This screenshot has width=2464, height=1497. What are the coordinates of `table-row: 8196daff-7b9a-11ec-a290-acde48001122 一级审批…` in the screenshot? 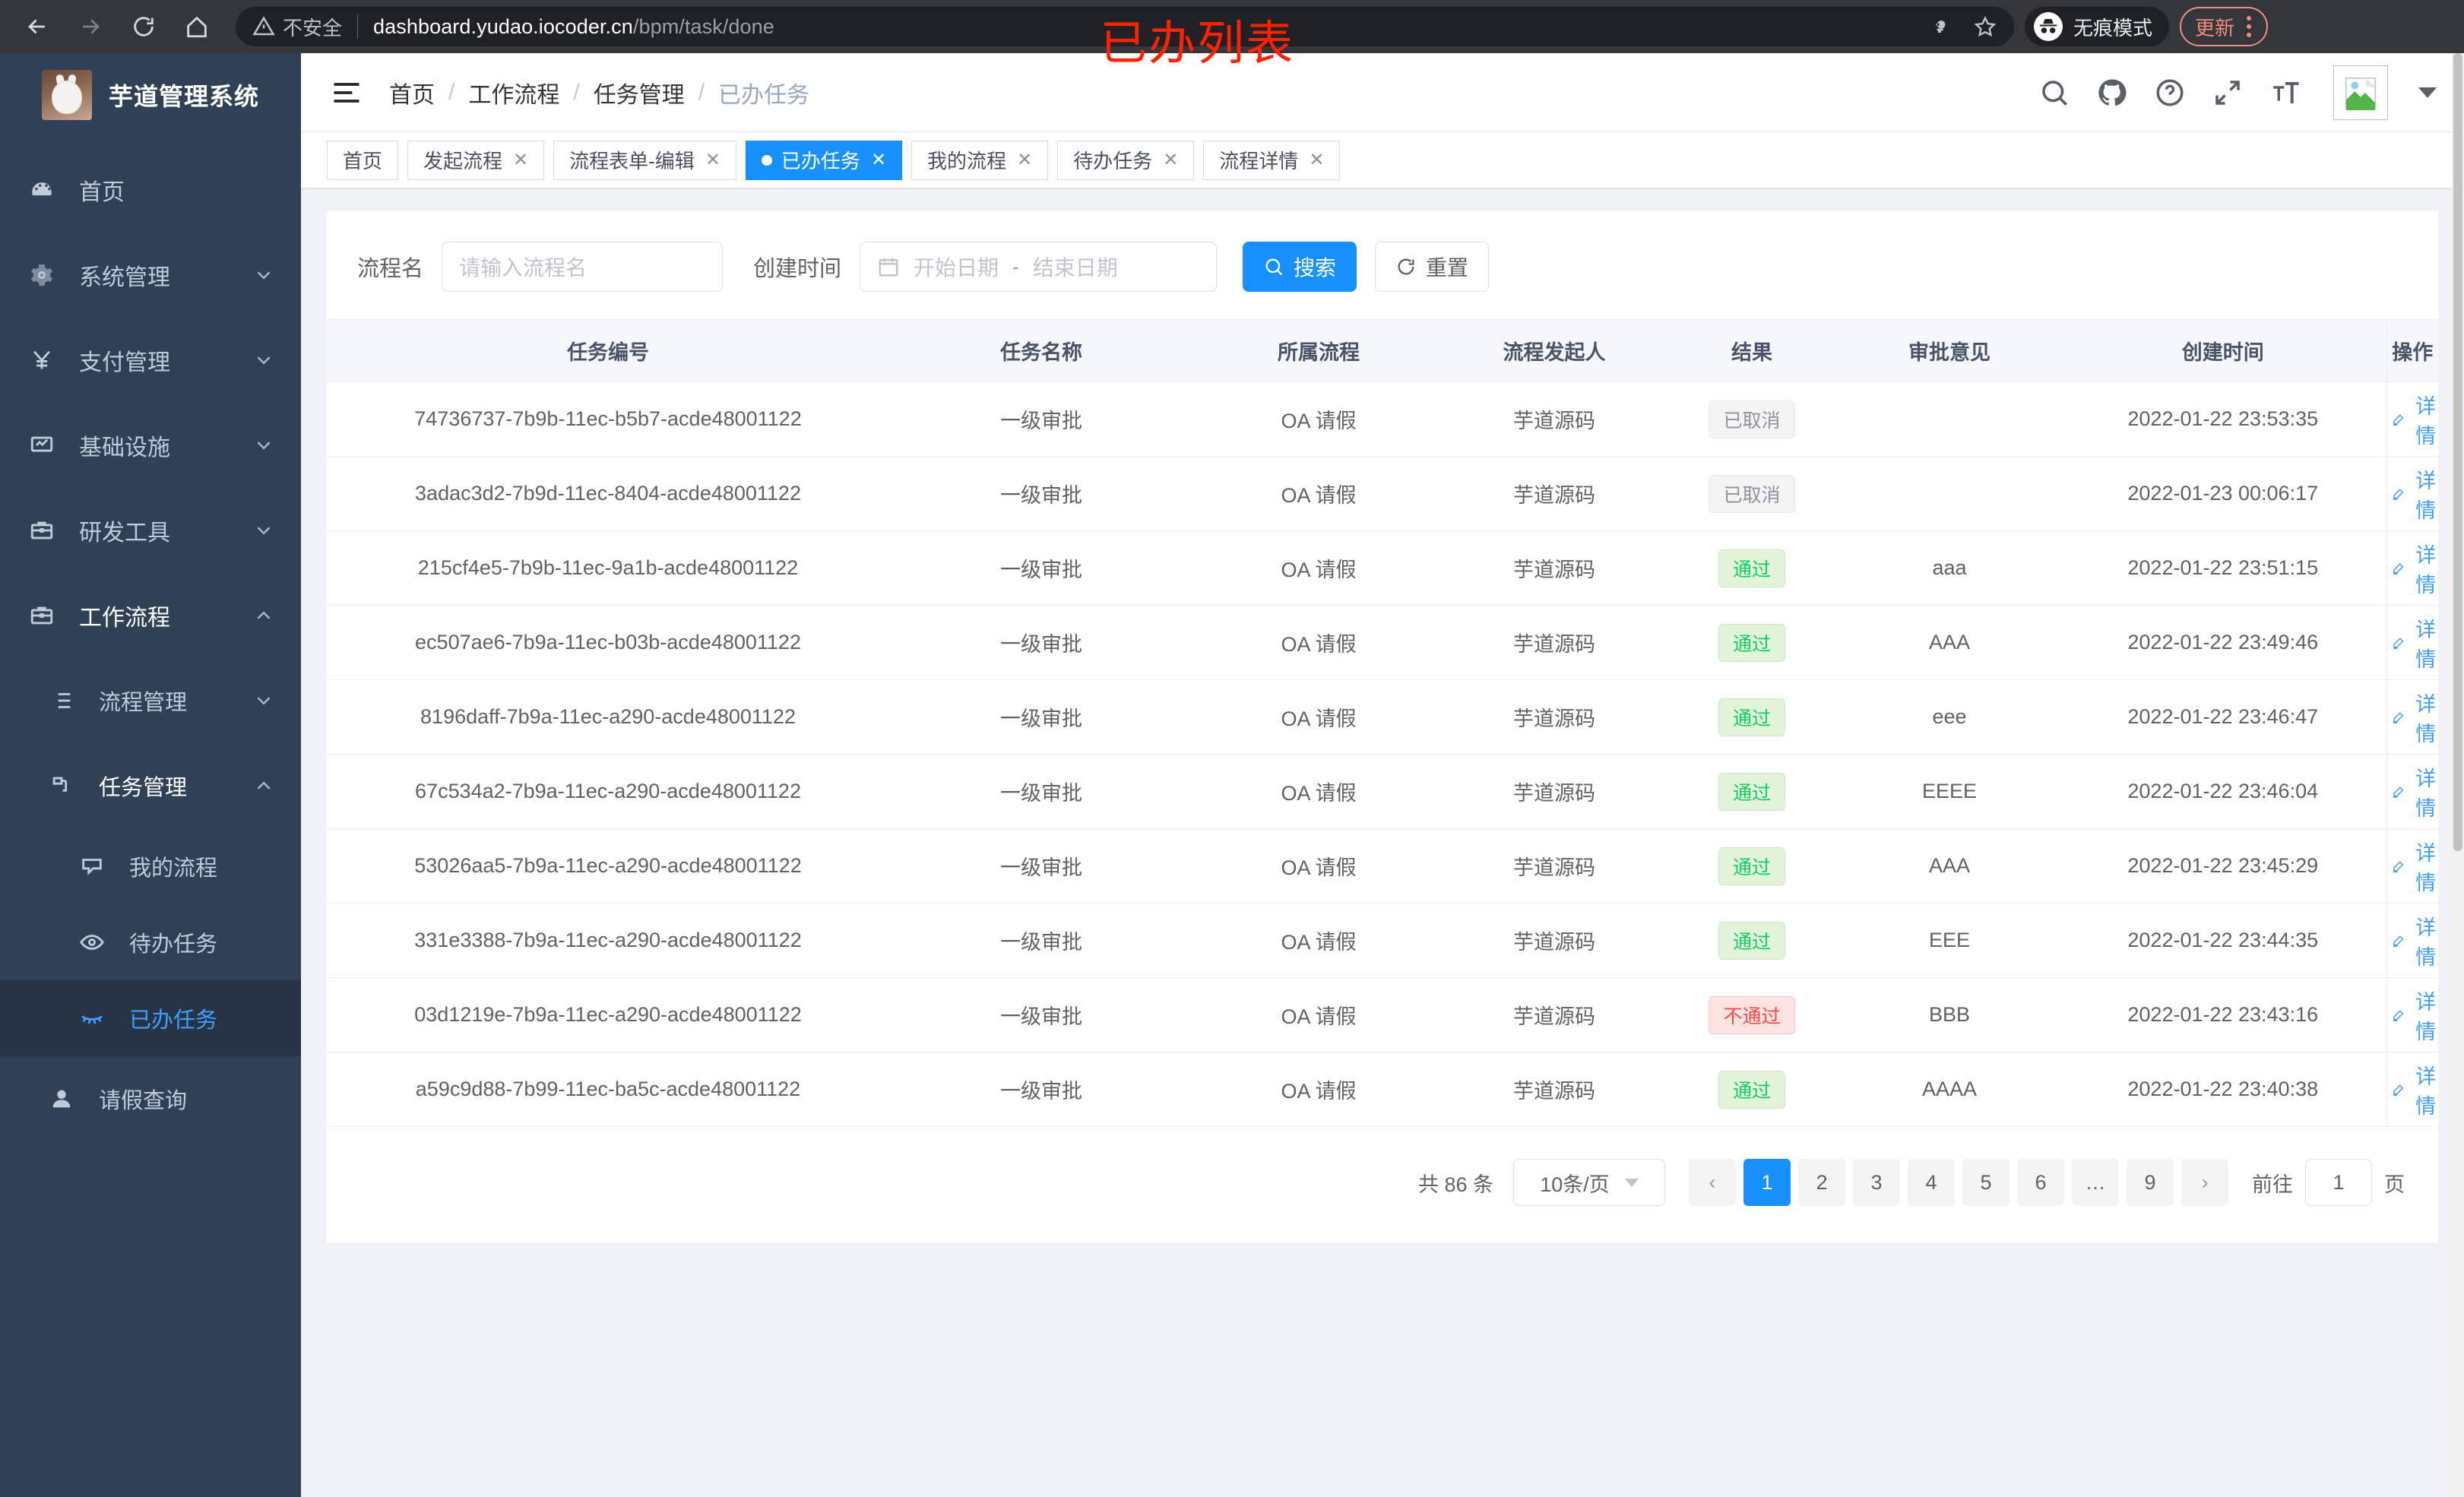 It's located at (1383, 717).